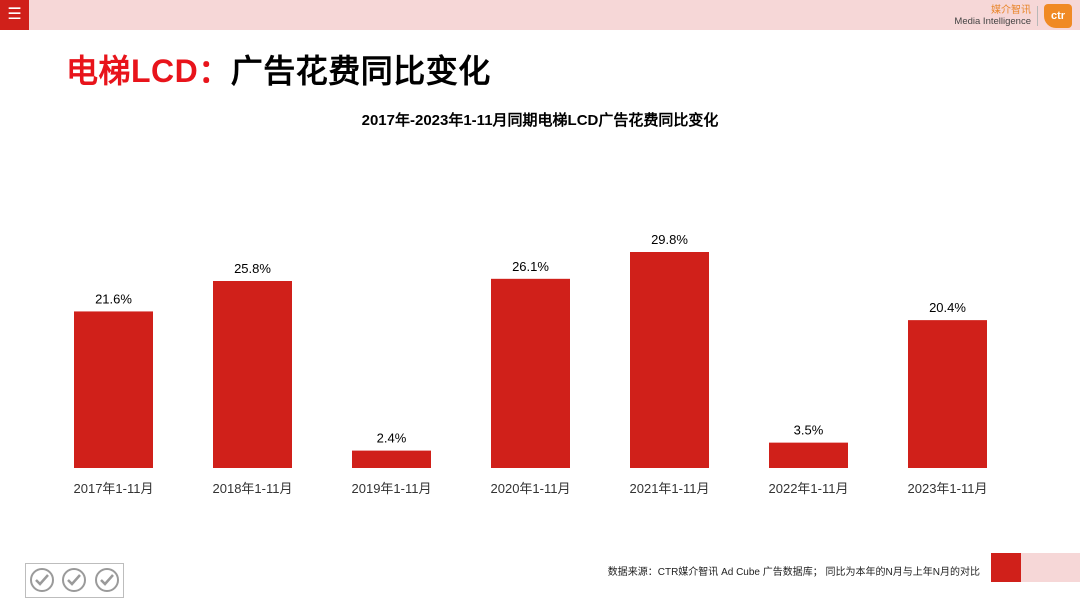 This screenshot has height=608, width=1080. Describe the element at coordinates (392, 438) in the screenshot. I see `data-label-3: 2.4%` at that location.